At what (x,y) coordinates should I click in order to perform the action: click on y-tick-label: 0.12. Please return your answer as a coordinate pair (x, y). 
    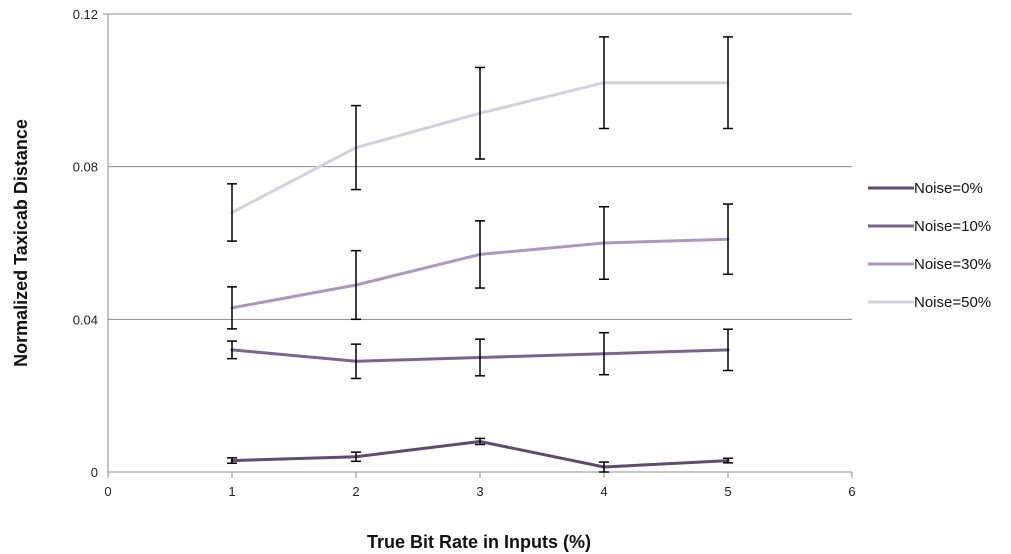
    Looking at the image, I should click on (85, 14).